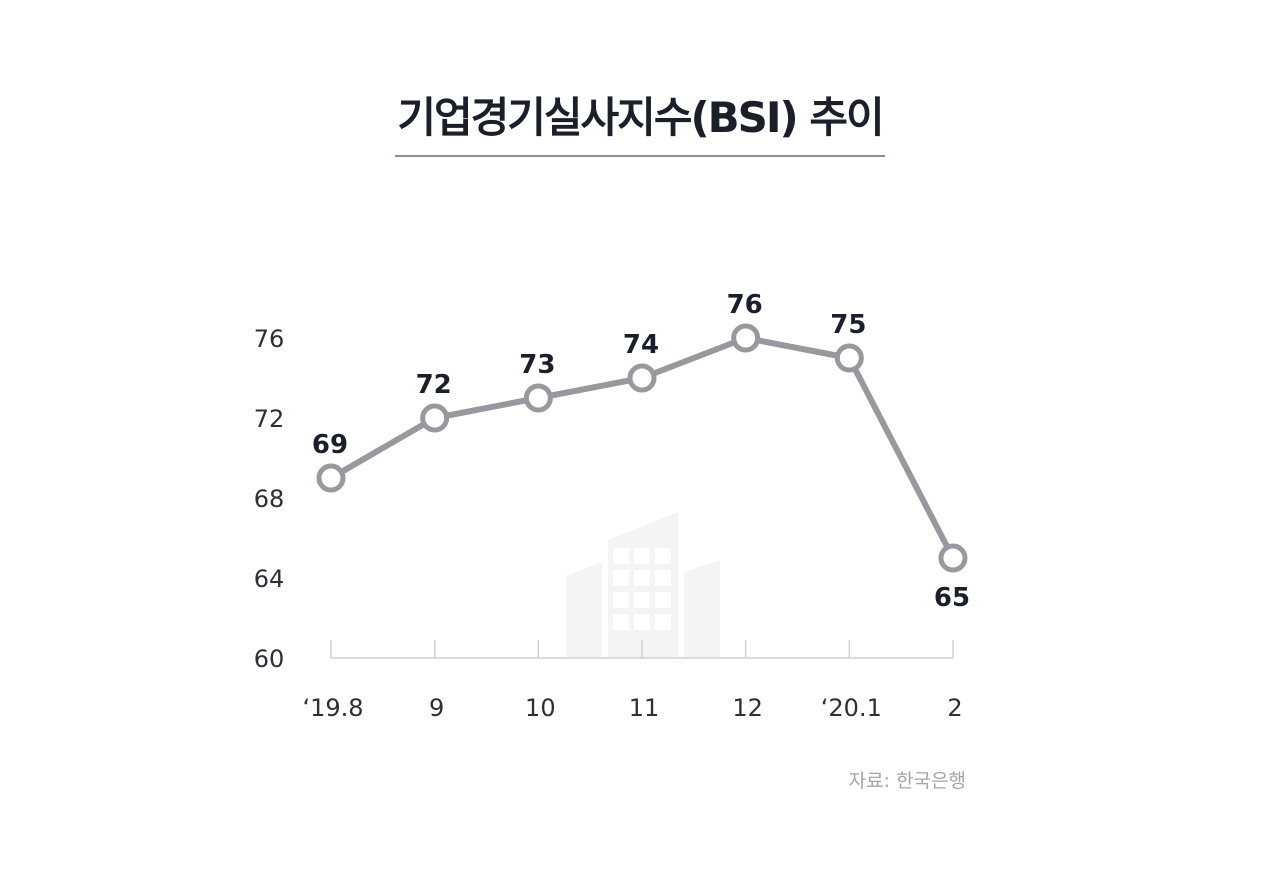 This screenshot has height=880, width=1280. I want to click on chart-title-wrap: 기업경기실사지수(BSI) 추이, so click(640, 120).